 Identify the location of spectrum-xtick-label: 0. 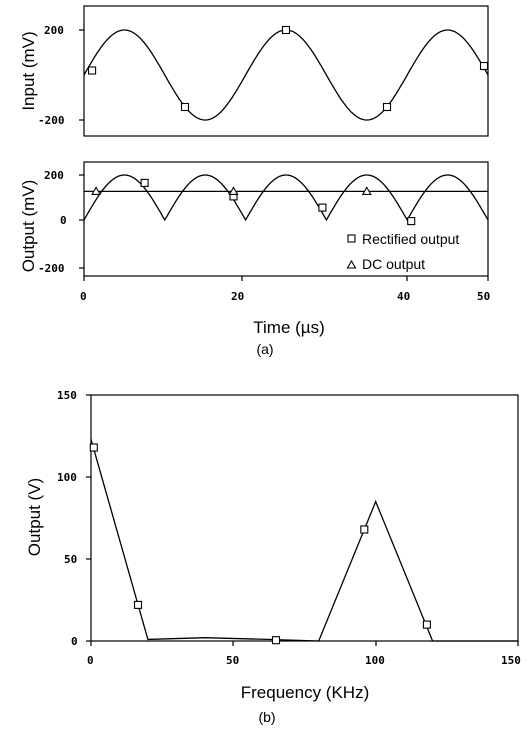
(90, 660).